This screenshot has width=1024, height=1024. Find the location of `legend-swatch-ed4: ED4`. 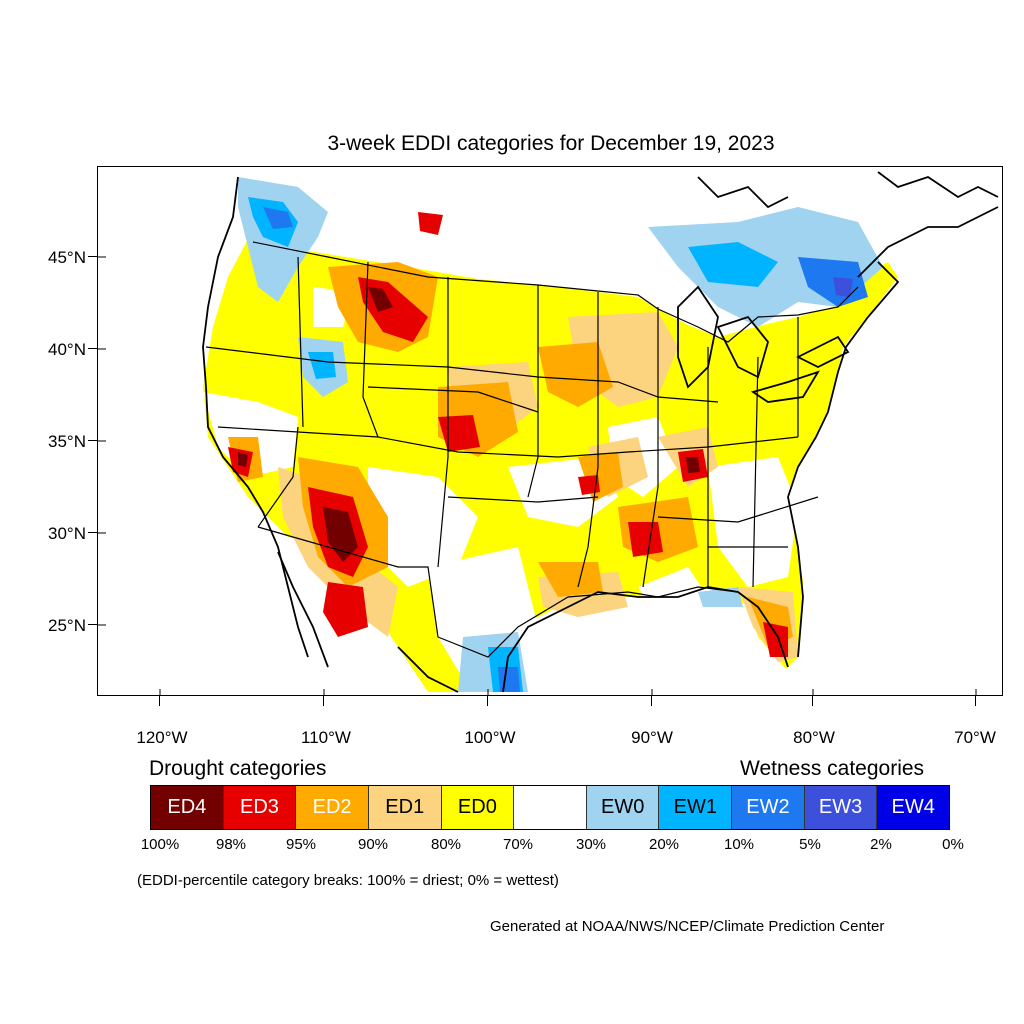

legend-swatch-ed4: ED4 is located at coordinates (187, 807).